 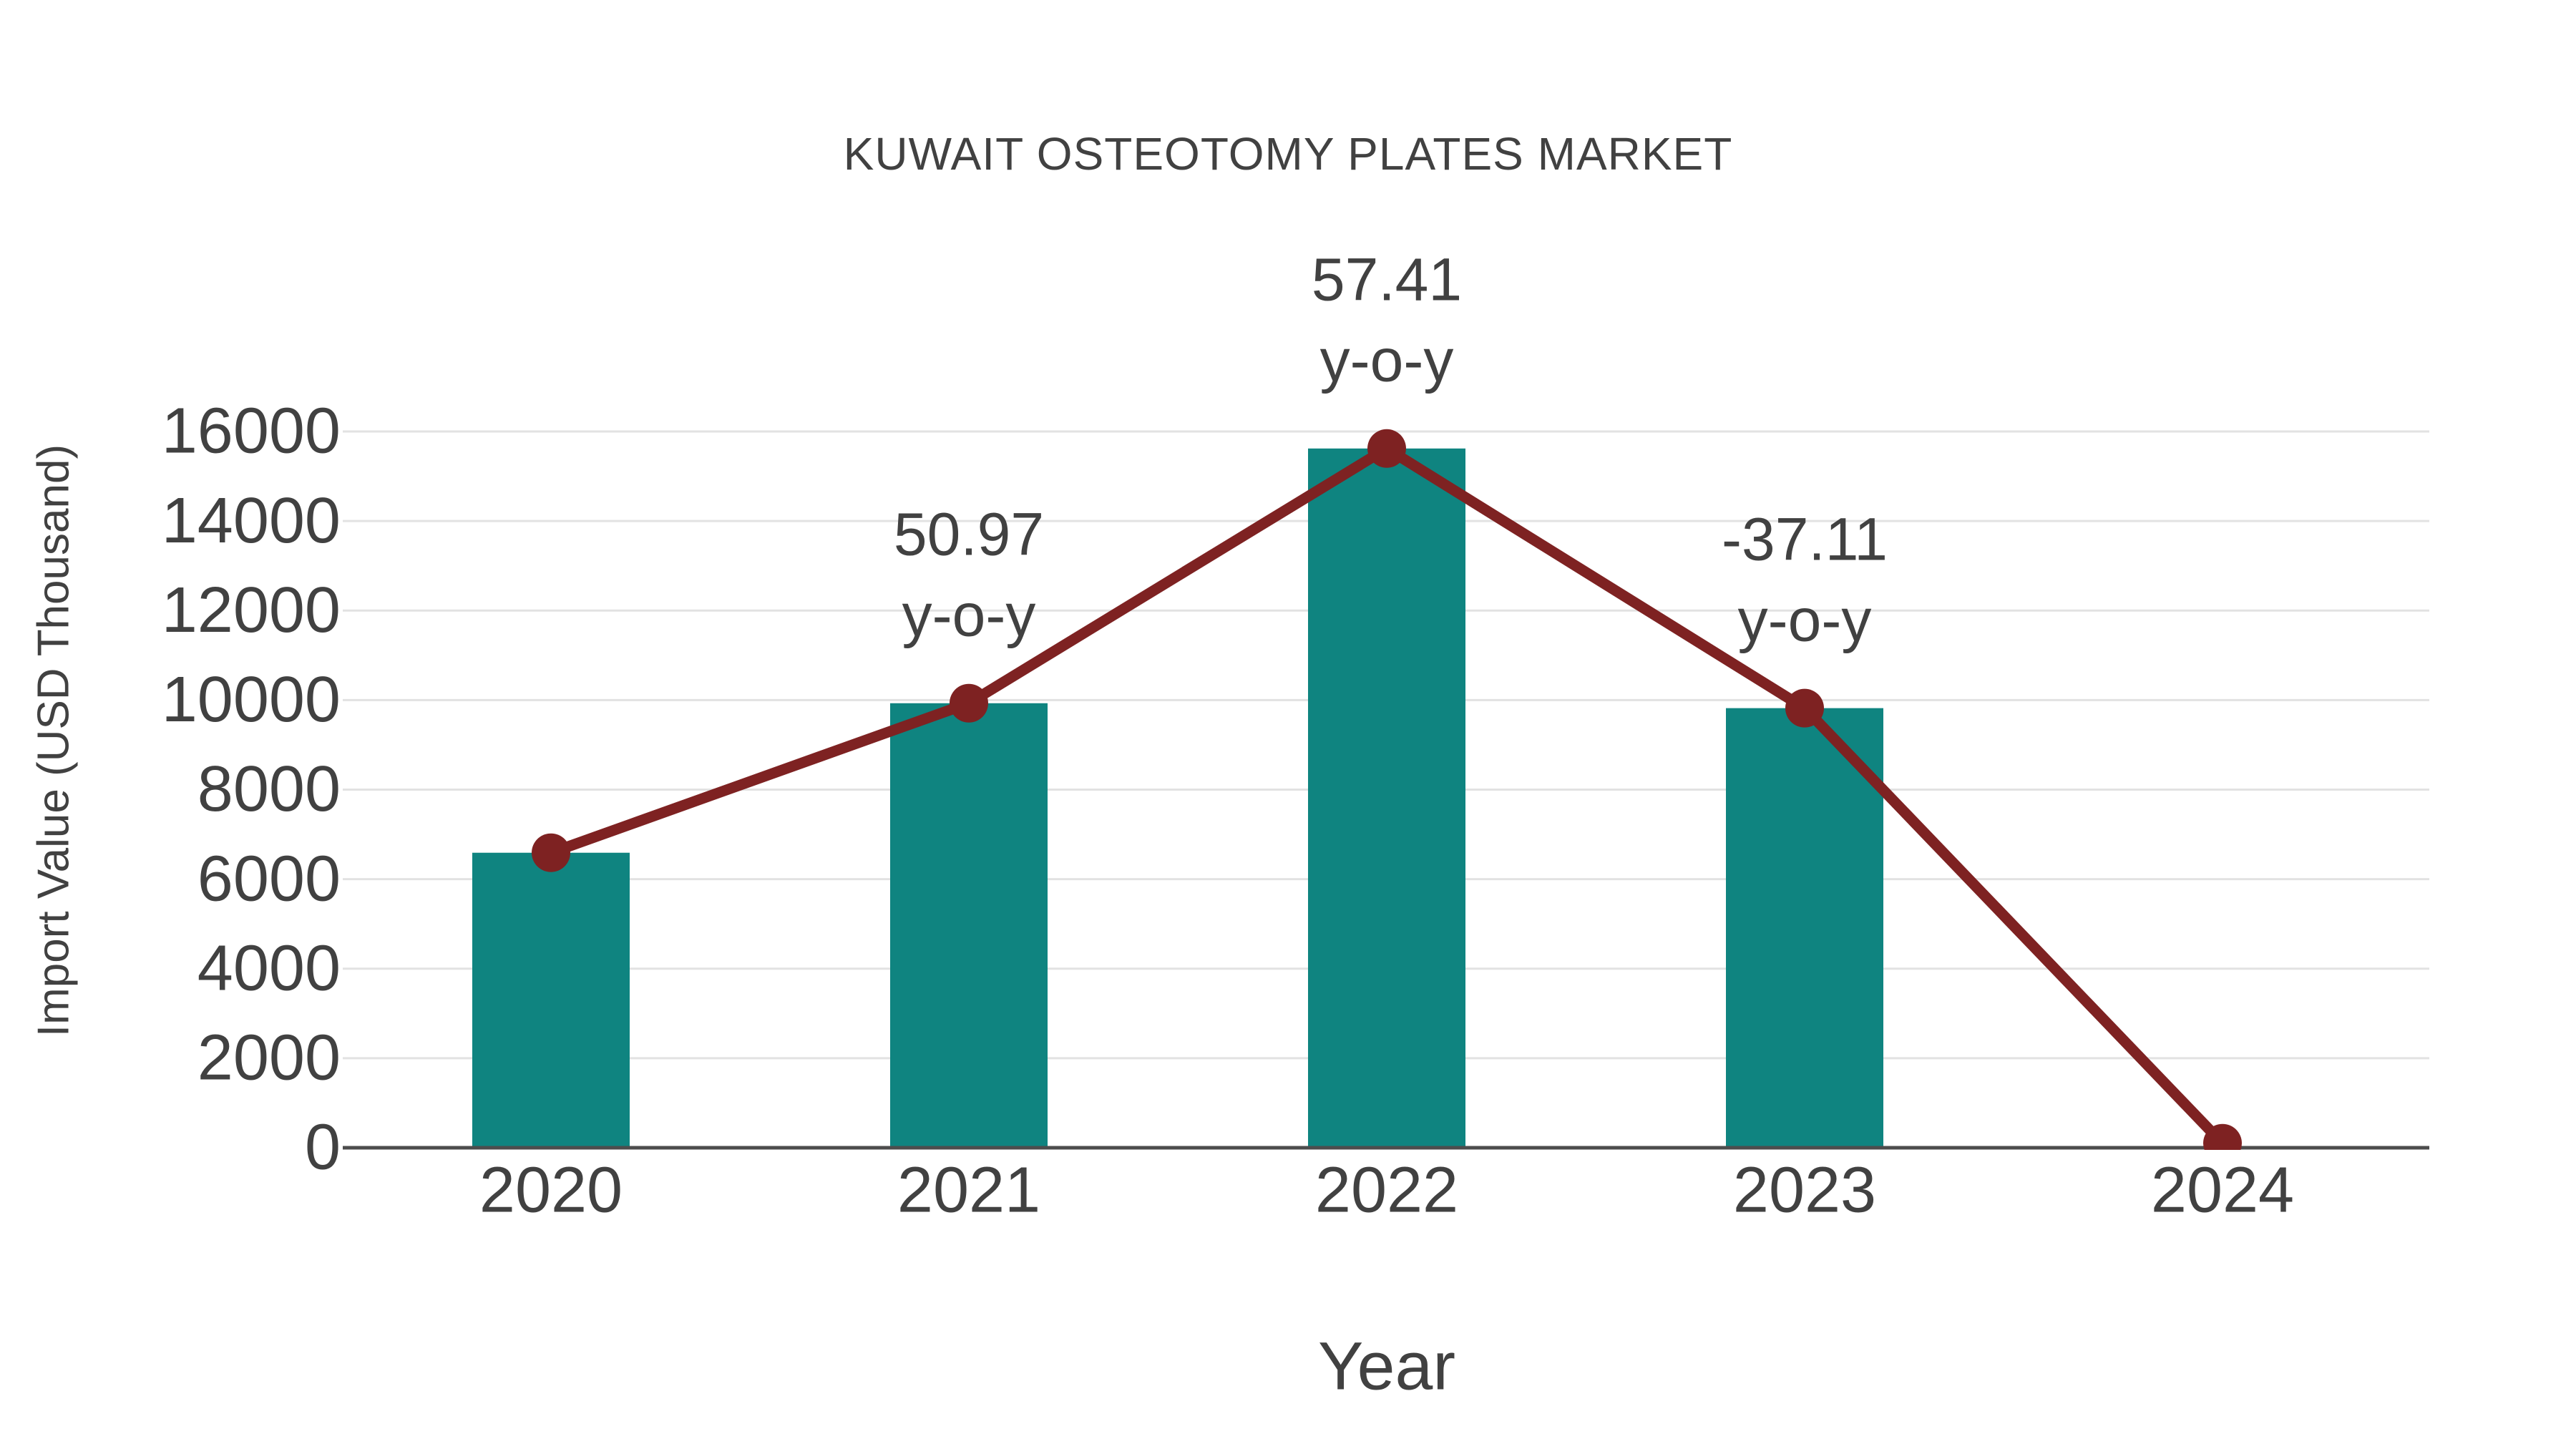 I want to click on data-point-2020, so click(x=551, y=852).